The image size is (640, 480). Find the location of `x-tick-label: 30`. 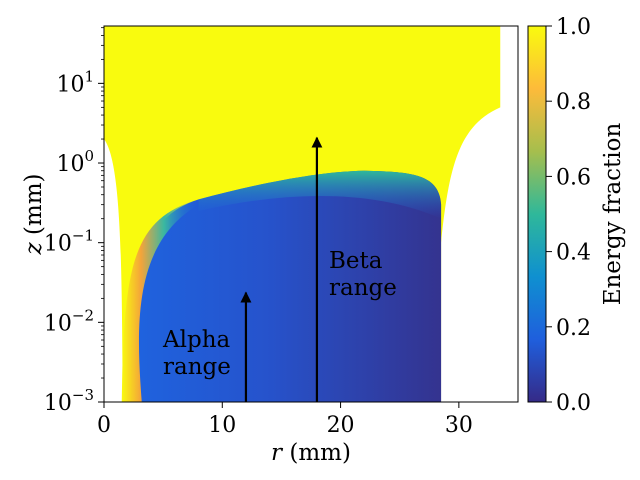

x-tick-label: 30 is located at coordinates (459, 425).